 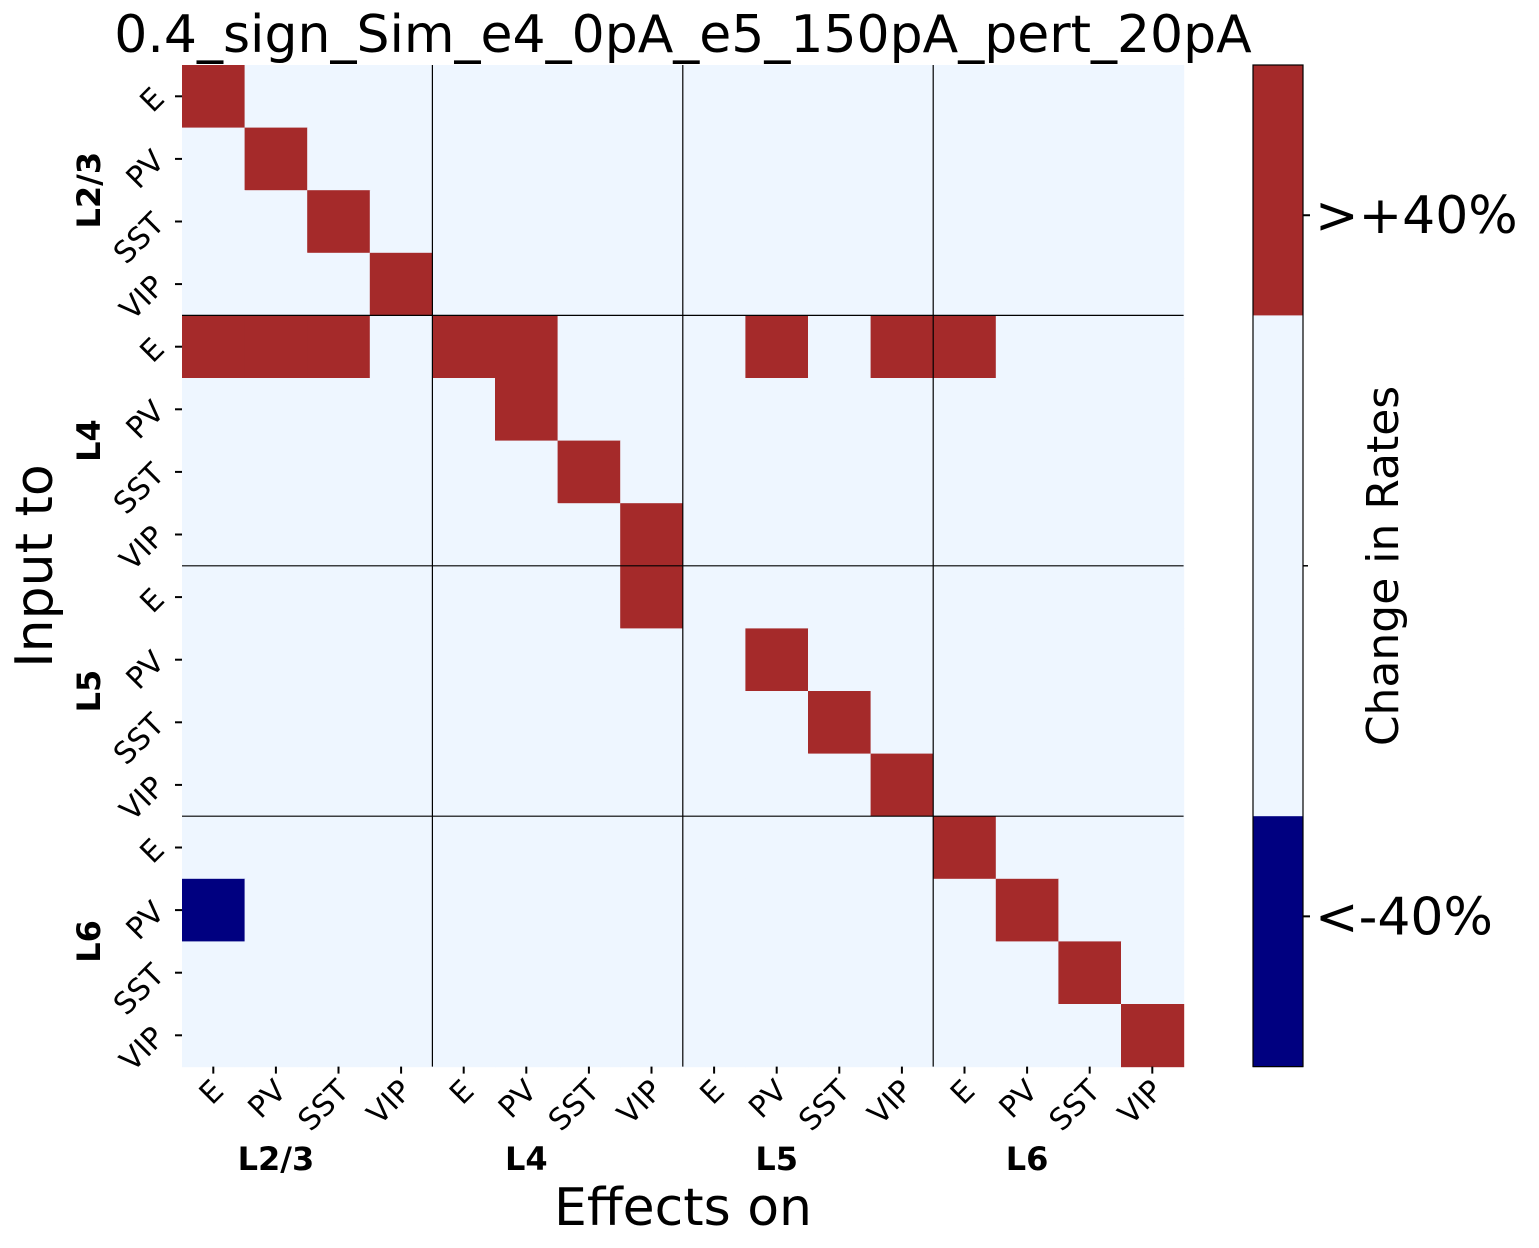 I want to click on x-group-label: L5, so click(x=776, y=1159).